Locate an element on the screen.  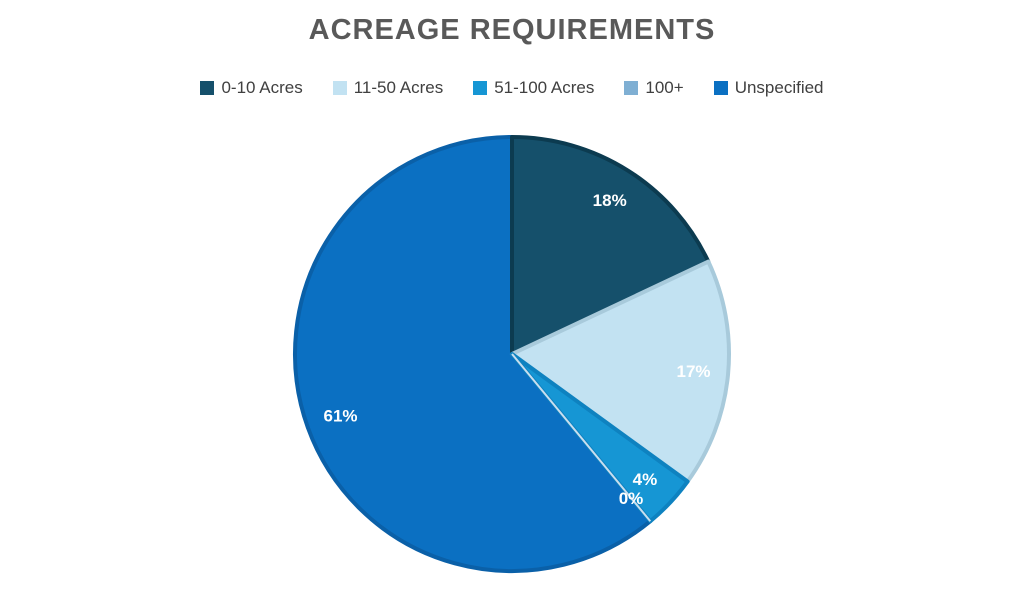
legend-item-51-100-acres: 51-100 Acres is located at coordinates (533, 88).